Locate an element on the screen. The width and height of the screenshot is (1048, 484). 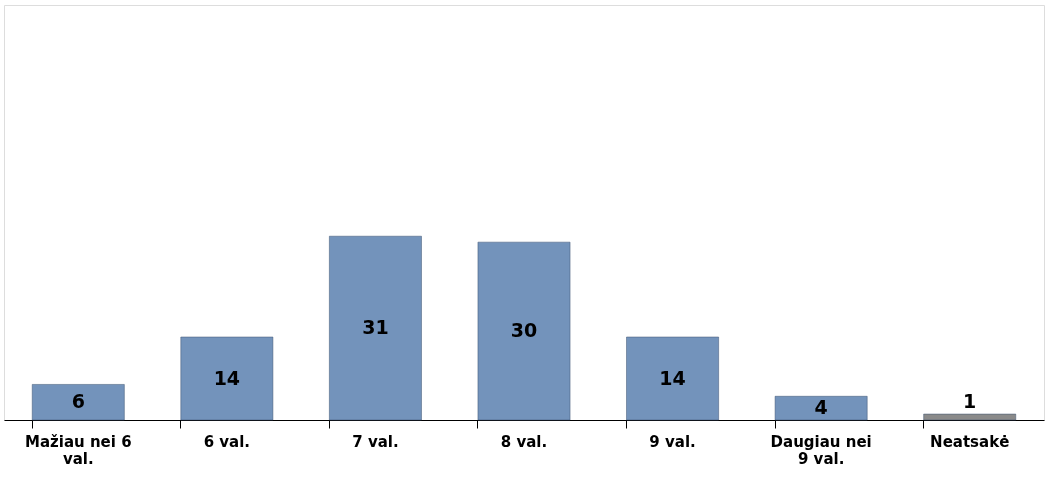
x-tick-label: 8 val. is located at coordinates (524, 441).